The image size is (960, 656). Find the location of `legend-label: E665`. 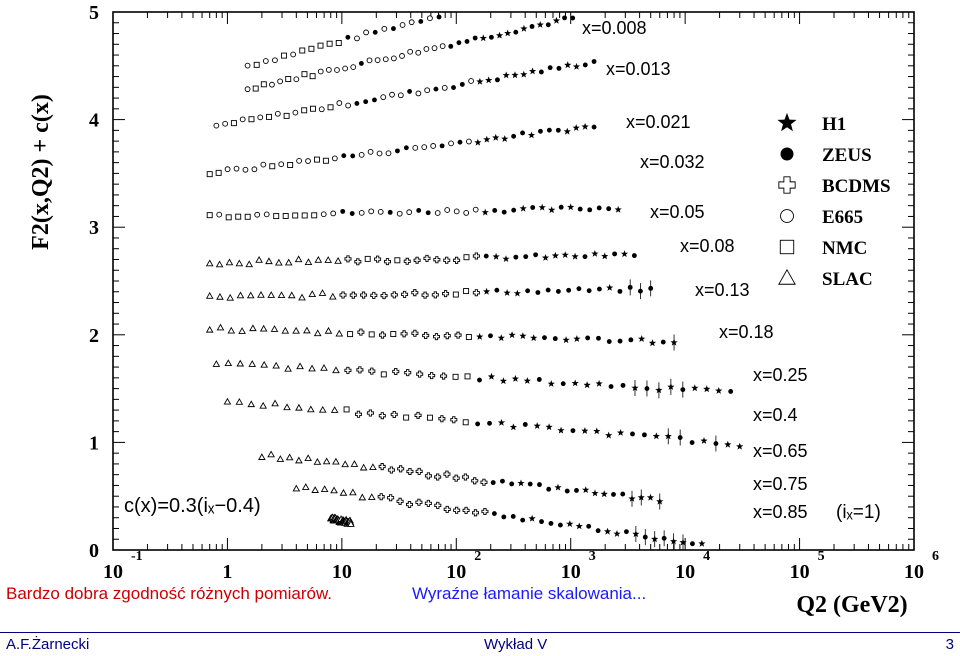

legend-label: E665 is located at coordinates (842, 217).